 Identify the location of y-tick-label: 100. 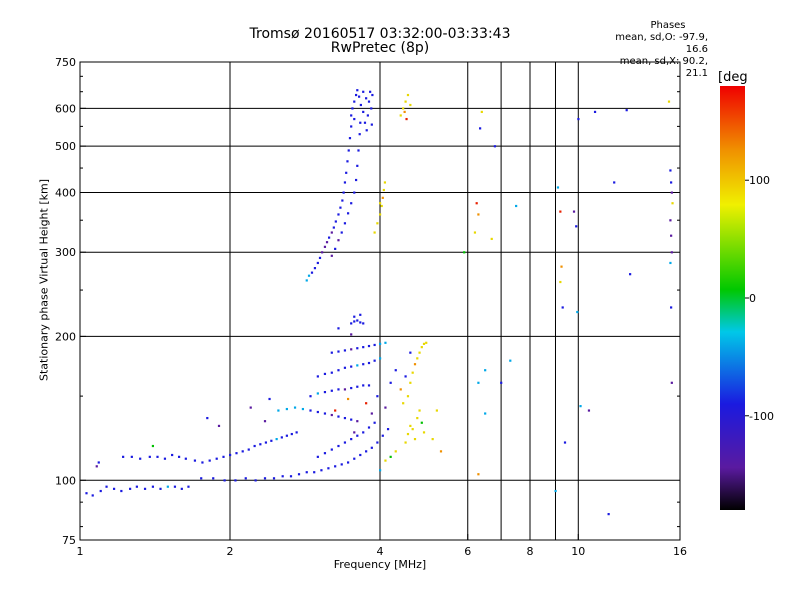
(65, 480).